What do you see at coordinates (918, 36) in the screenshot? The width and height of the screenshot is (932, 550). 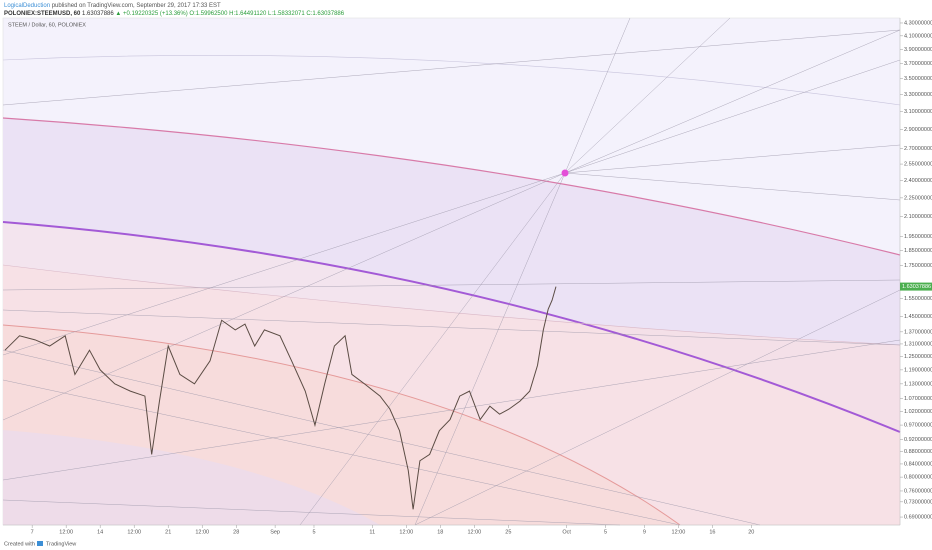 I see `y-tick-label: 4.10000000` at bounding box center [918, 36].